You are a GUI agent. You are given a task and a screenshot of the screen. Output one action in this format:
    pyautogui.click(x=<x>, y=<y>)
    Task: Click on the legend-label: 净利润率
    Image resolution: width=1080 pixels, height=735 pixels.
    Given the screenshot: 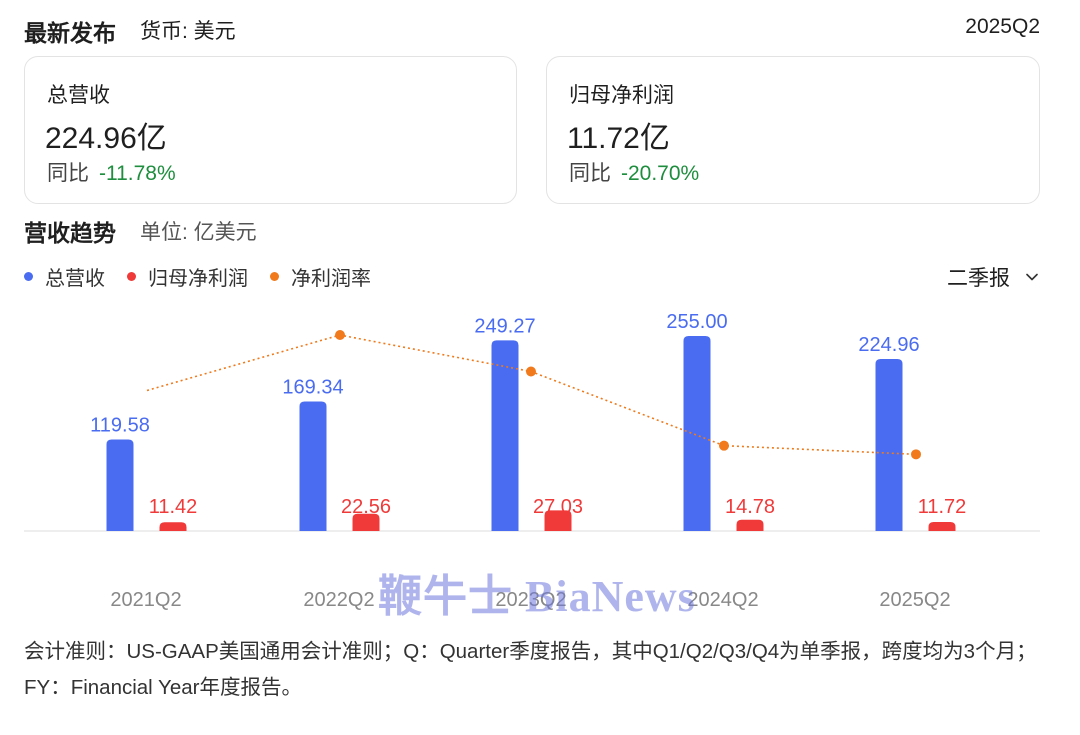 What is the action you would take?
    pyautogui.click(x=331, y=279)
    